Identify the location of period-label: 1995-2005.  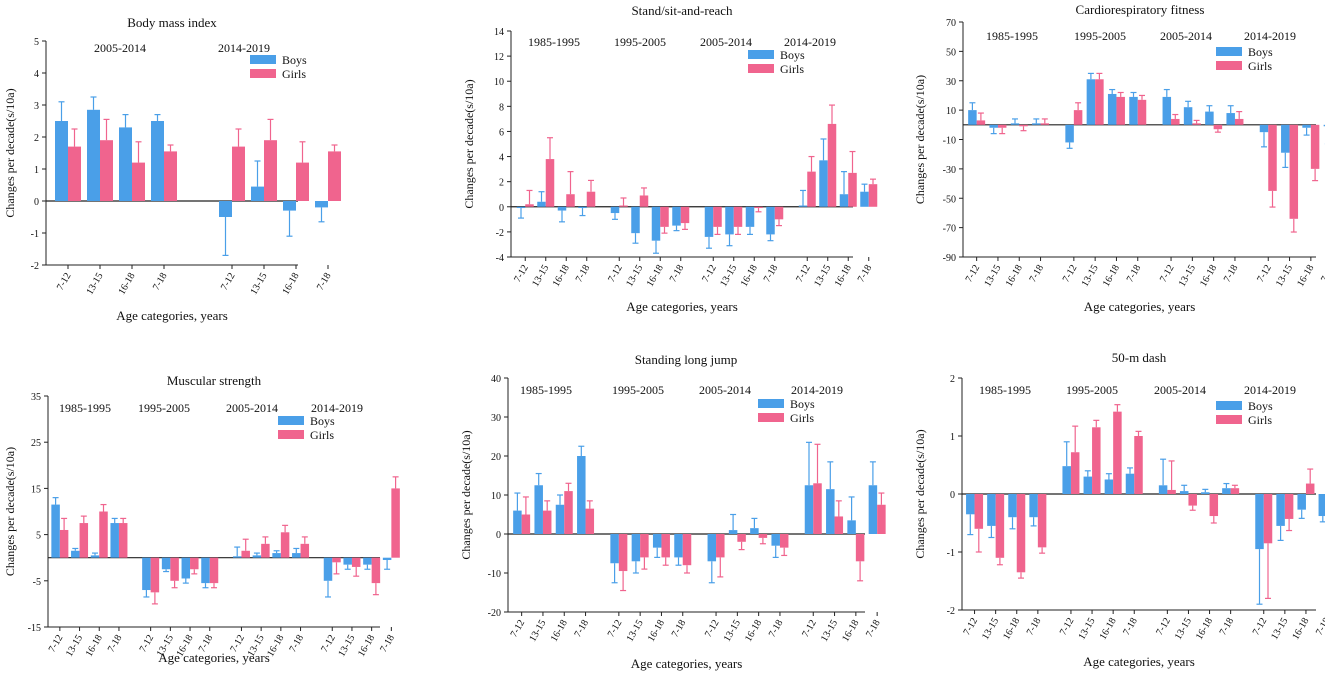
(1092, 390).